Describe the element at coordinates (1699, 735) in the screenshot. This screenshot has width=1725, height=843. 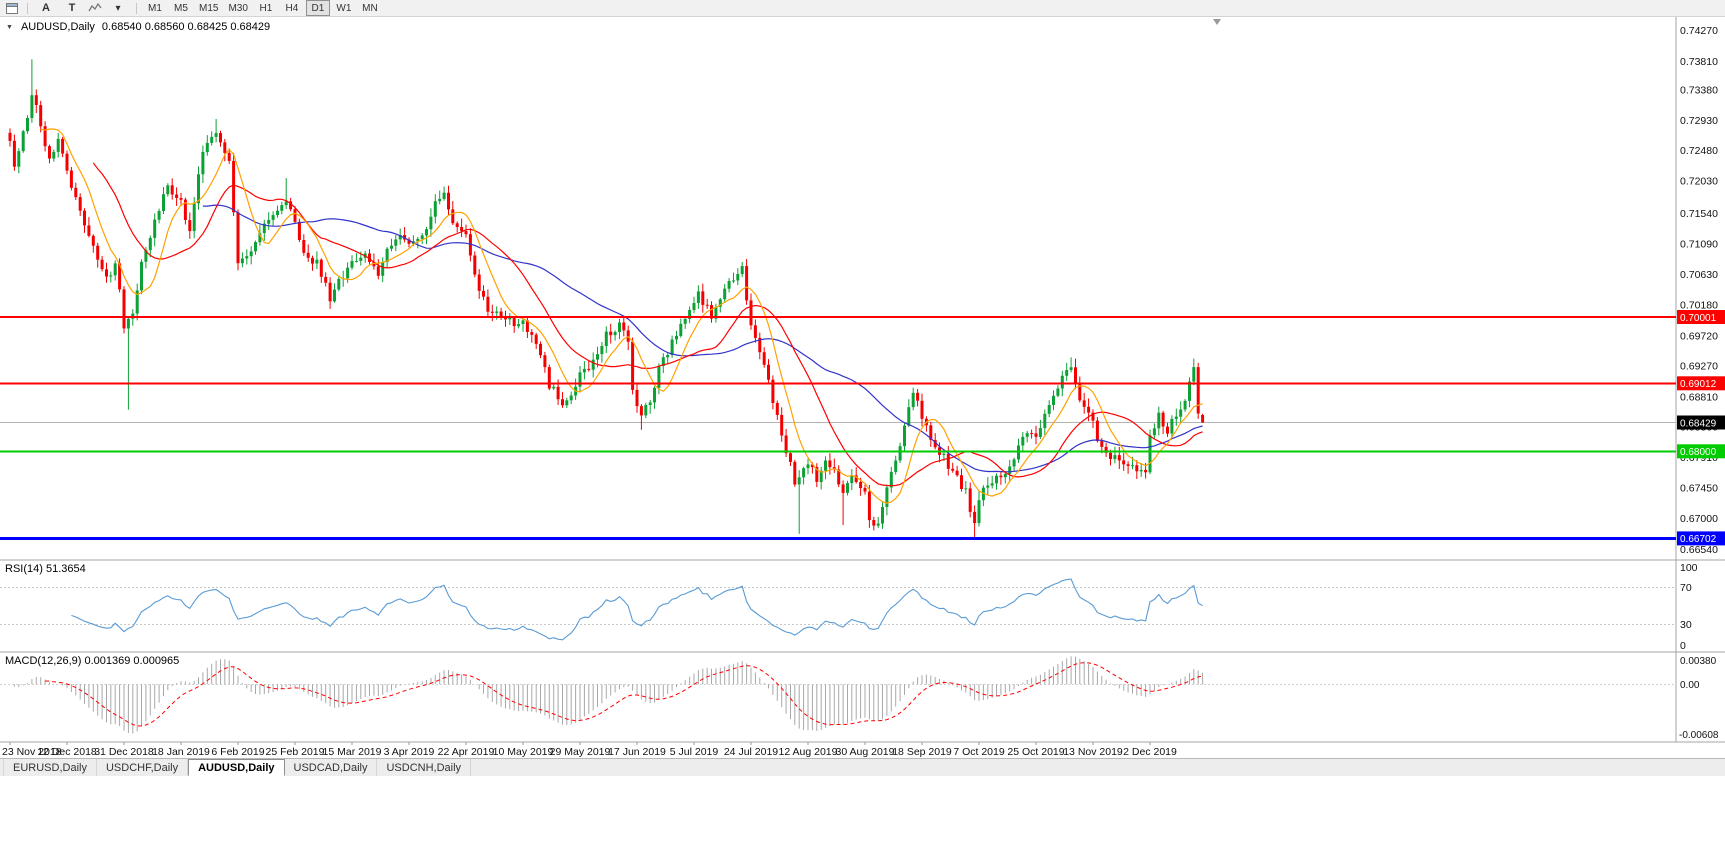
I see `svg-text: -0.00608` at that location.